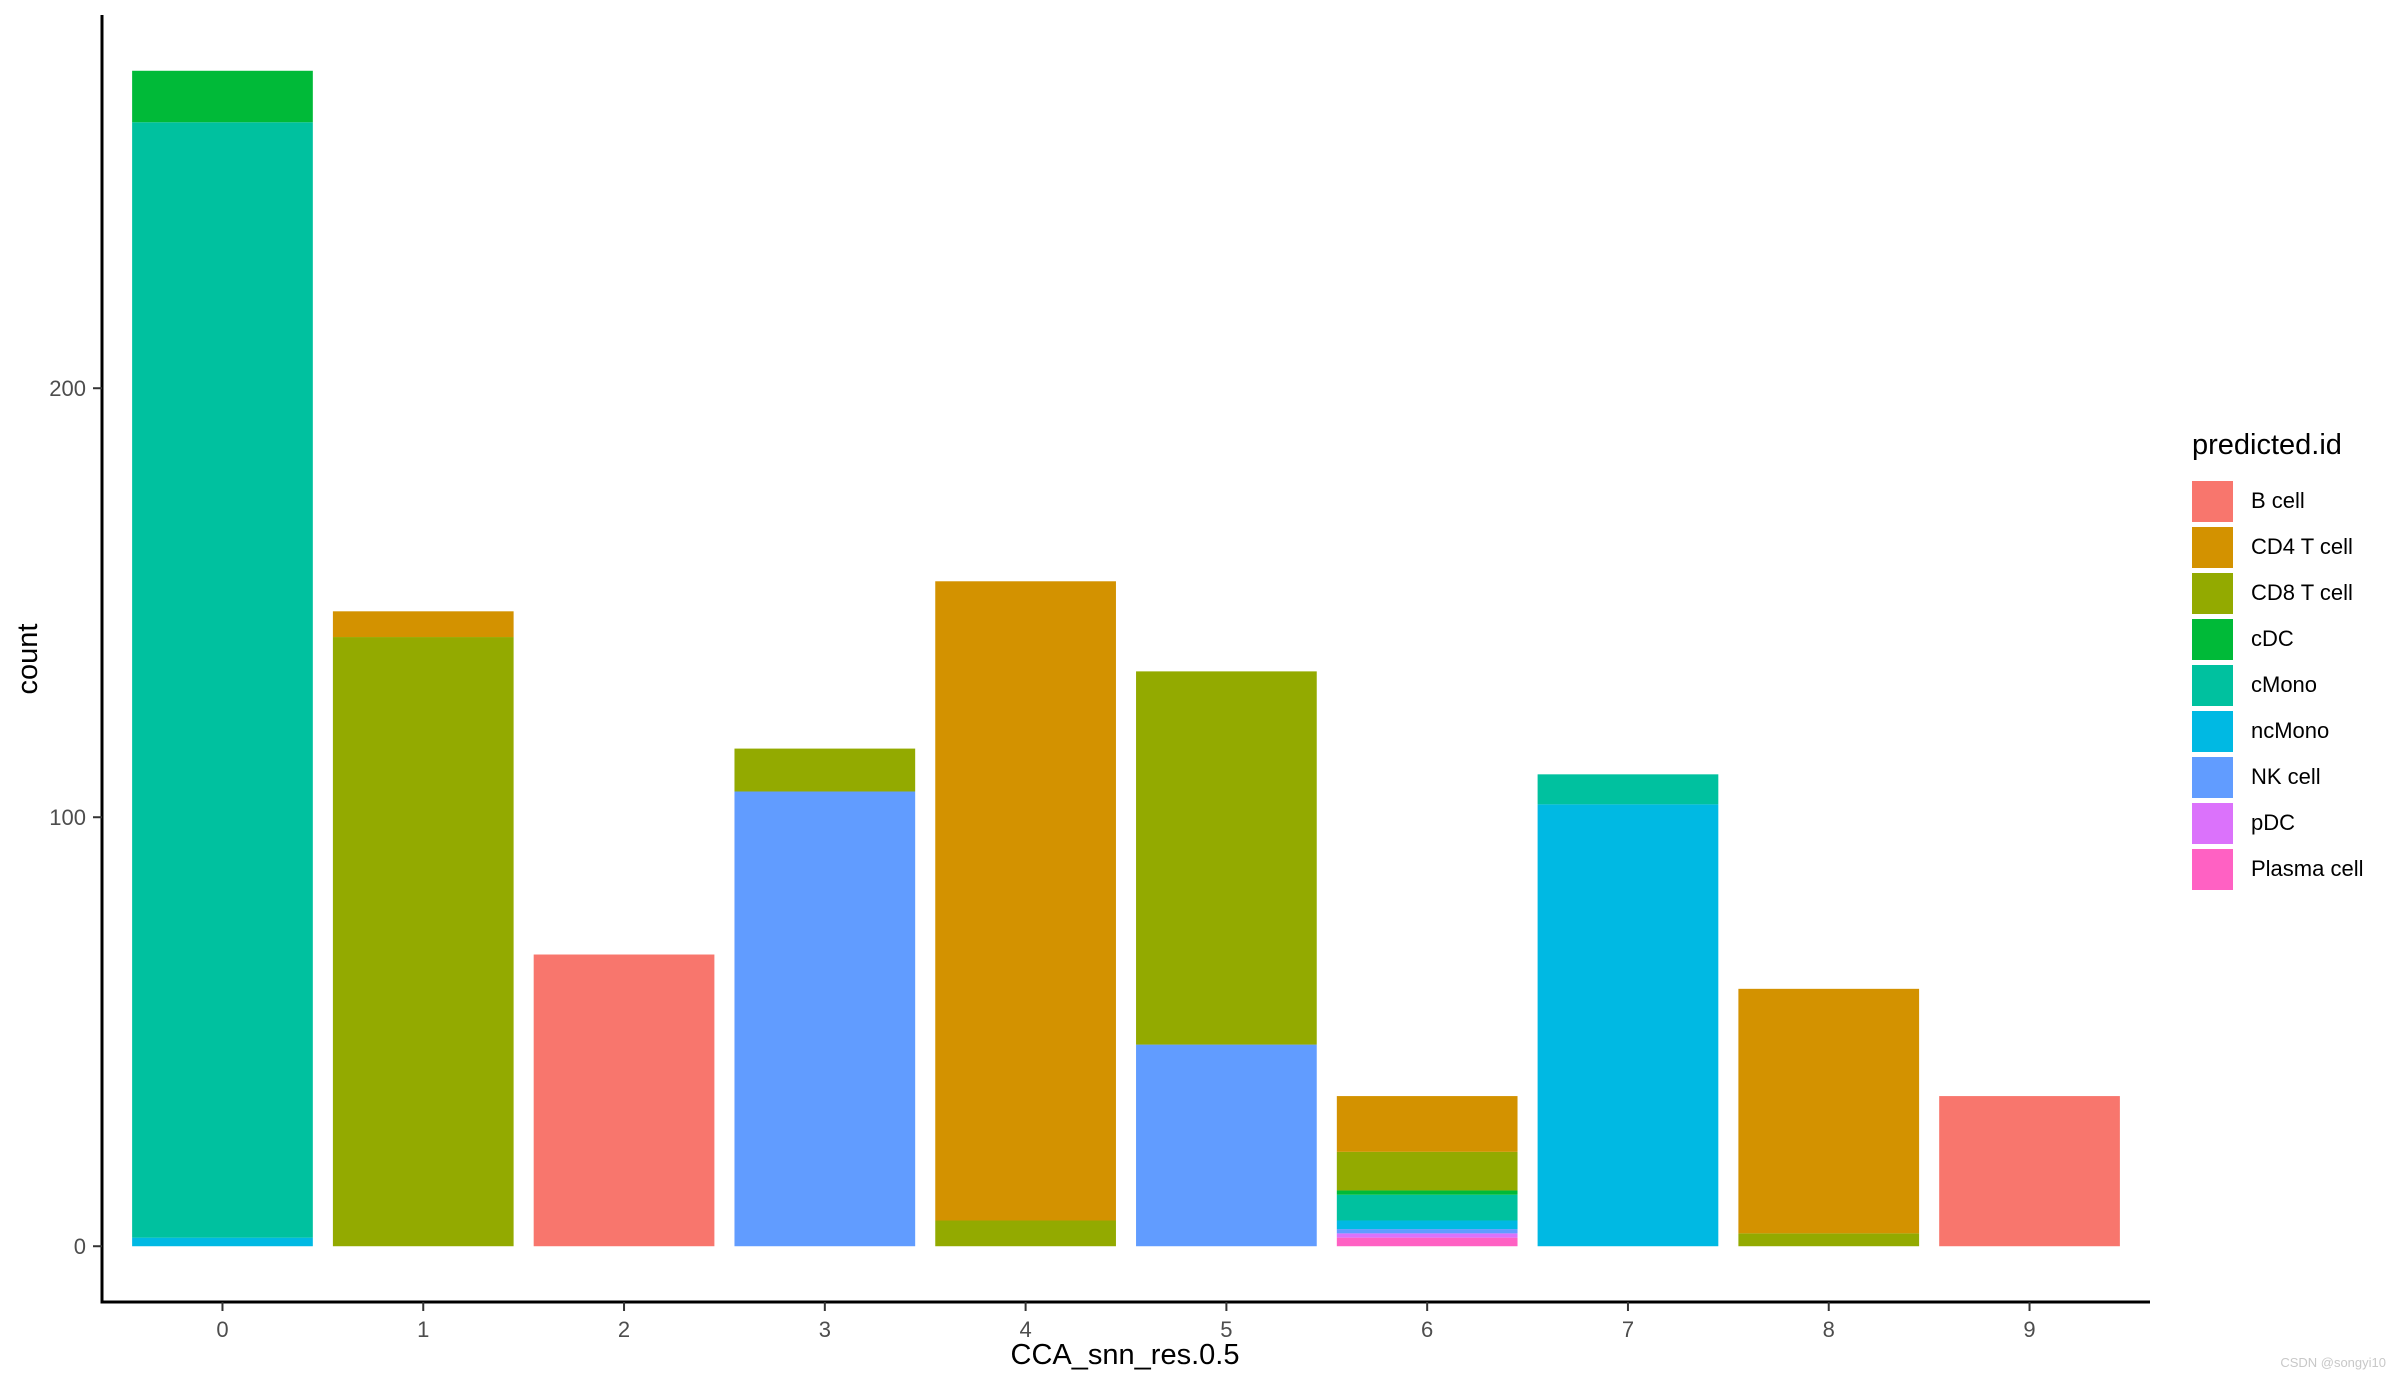 The width and height of the screenshot is (2400, 1382). I want to click on legend-item: cMono, so click(2277, 685).